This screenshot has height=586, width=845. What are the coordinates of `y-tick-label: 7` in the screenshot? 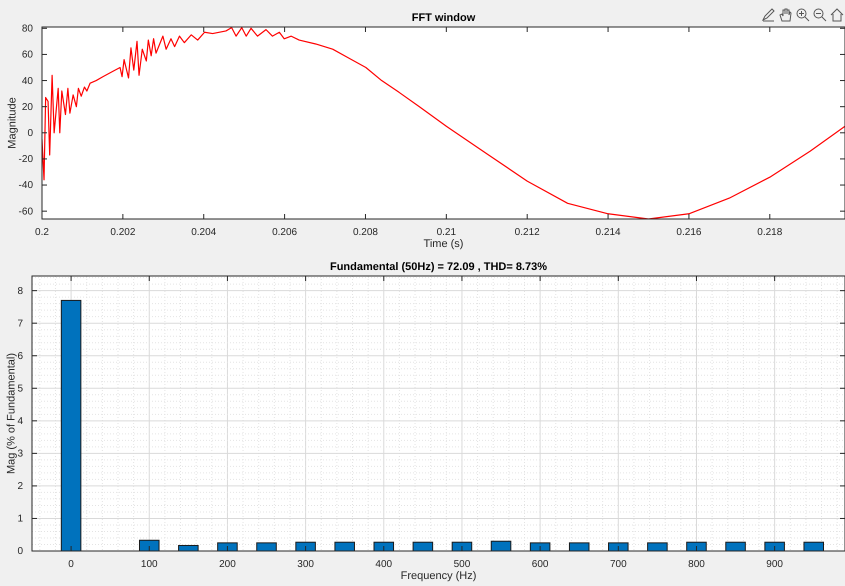 It's located at (20, 324).